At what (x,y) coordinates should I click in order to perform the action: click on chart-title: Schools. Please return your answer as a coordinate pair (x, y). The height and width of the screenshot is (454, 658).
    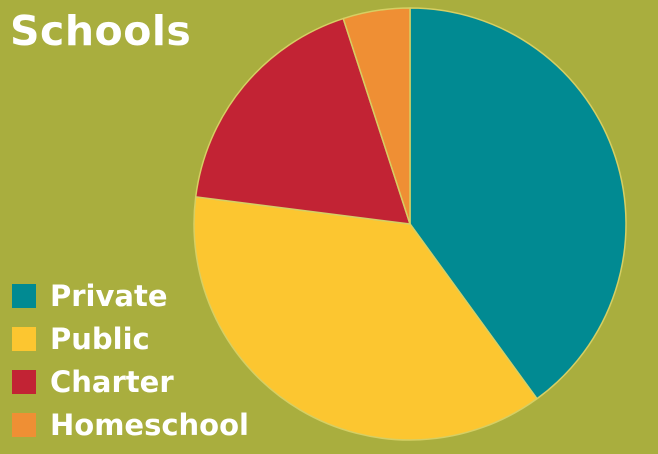
    Looking at the image, I should click on (101, 31).